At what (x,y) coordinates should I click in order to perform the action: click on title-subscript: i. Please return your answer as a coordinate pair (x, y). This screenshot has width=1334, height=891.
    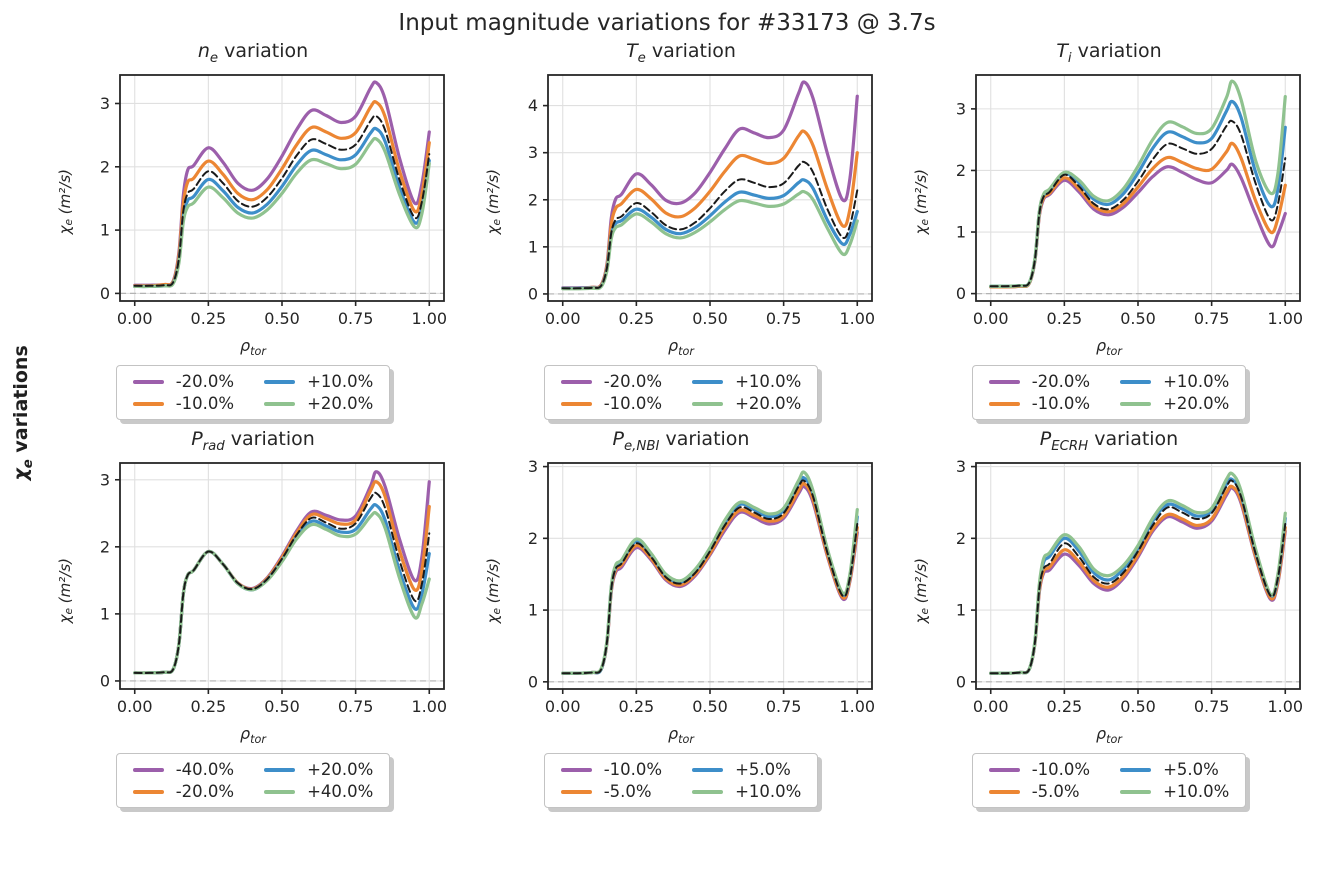
    Looking at the image, I should click on (1069, 58).